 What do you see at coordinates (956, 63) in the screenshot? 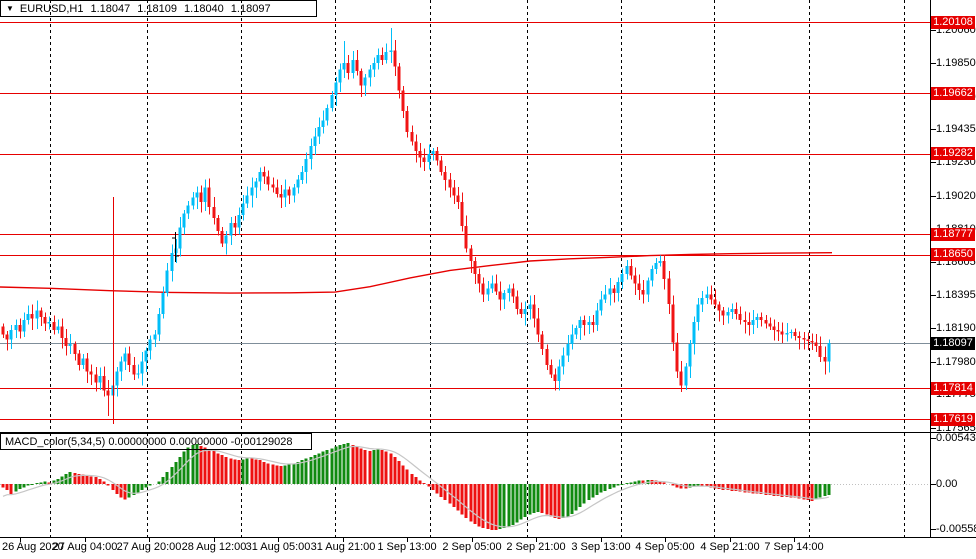
I see `price-tick-label: 1.19850` at bounding box center [956, 63].